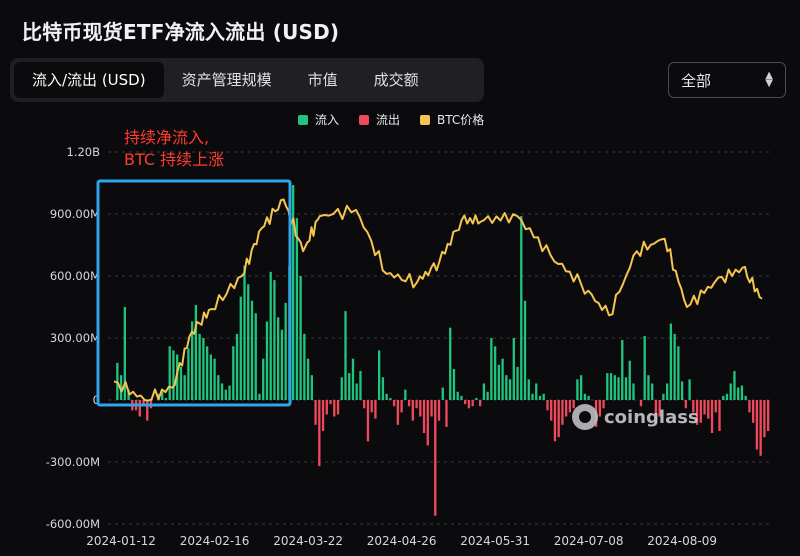 This screenshot has width=800, height=556. What do you see at coordinates (651, 417) in the screenshot?
I see `watermark-text: coinglass` at bounding box center [651, 417].